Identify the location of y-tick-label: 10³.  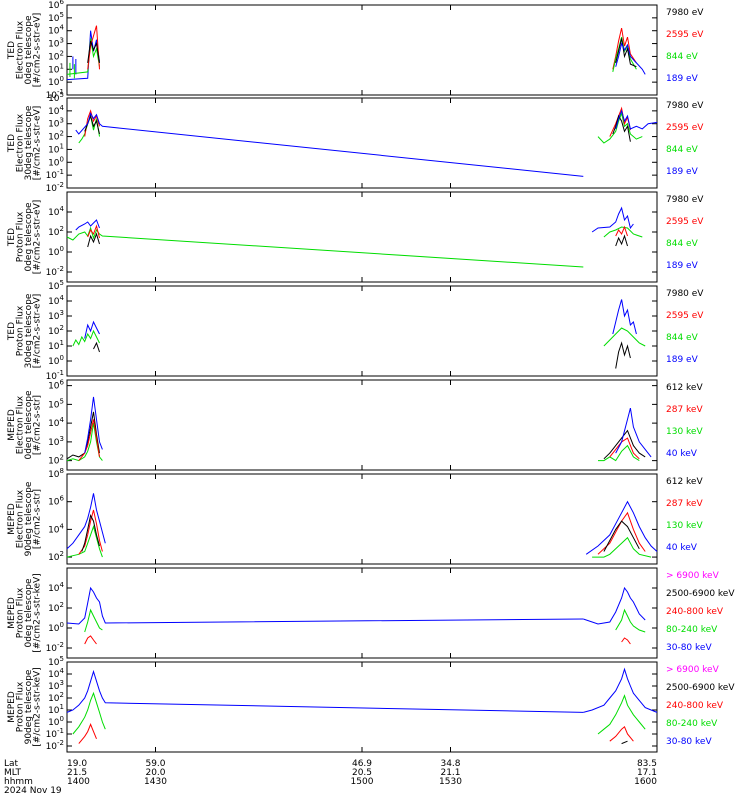
(56, 441).